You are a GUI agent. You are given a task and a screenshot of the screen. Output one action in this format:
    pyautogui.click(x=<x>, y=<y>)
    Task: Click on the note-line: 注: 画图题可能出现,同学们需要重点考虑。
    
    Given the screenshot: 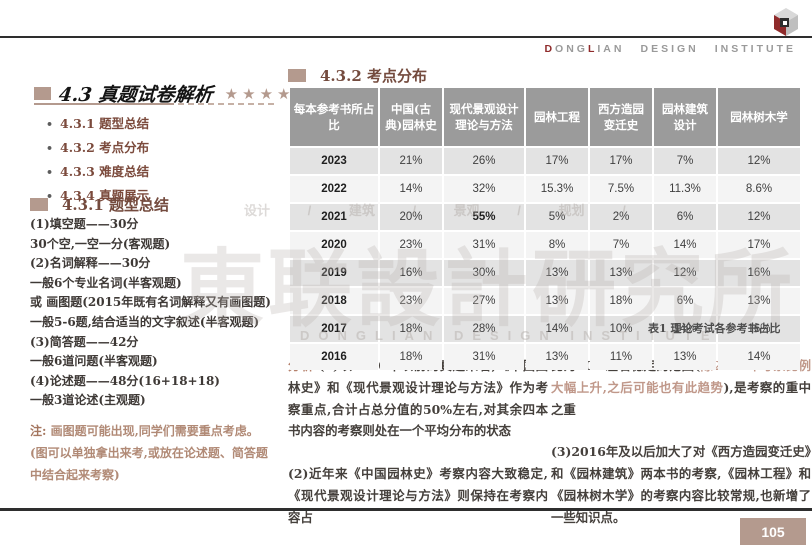 What is the action you would take?
    pyautogui.click(x=161, y=431)
    